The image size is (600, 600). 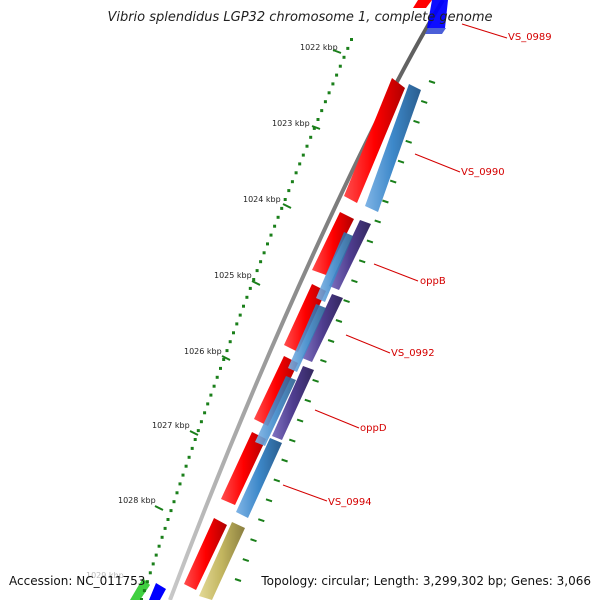 What do you see at coordinates (373, 428) in the screenshot?
I see `gene-label-oppd: oppD` at bounding box center [373, 428].